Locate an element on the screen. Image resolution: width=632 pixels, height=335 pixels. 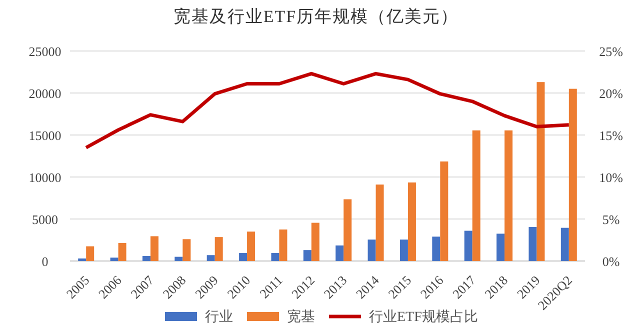
legend-label: 宽基 is located at coordinates (301, 317).